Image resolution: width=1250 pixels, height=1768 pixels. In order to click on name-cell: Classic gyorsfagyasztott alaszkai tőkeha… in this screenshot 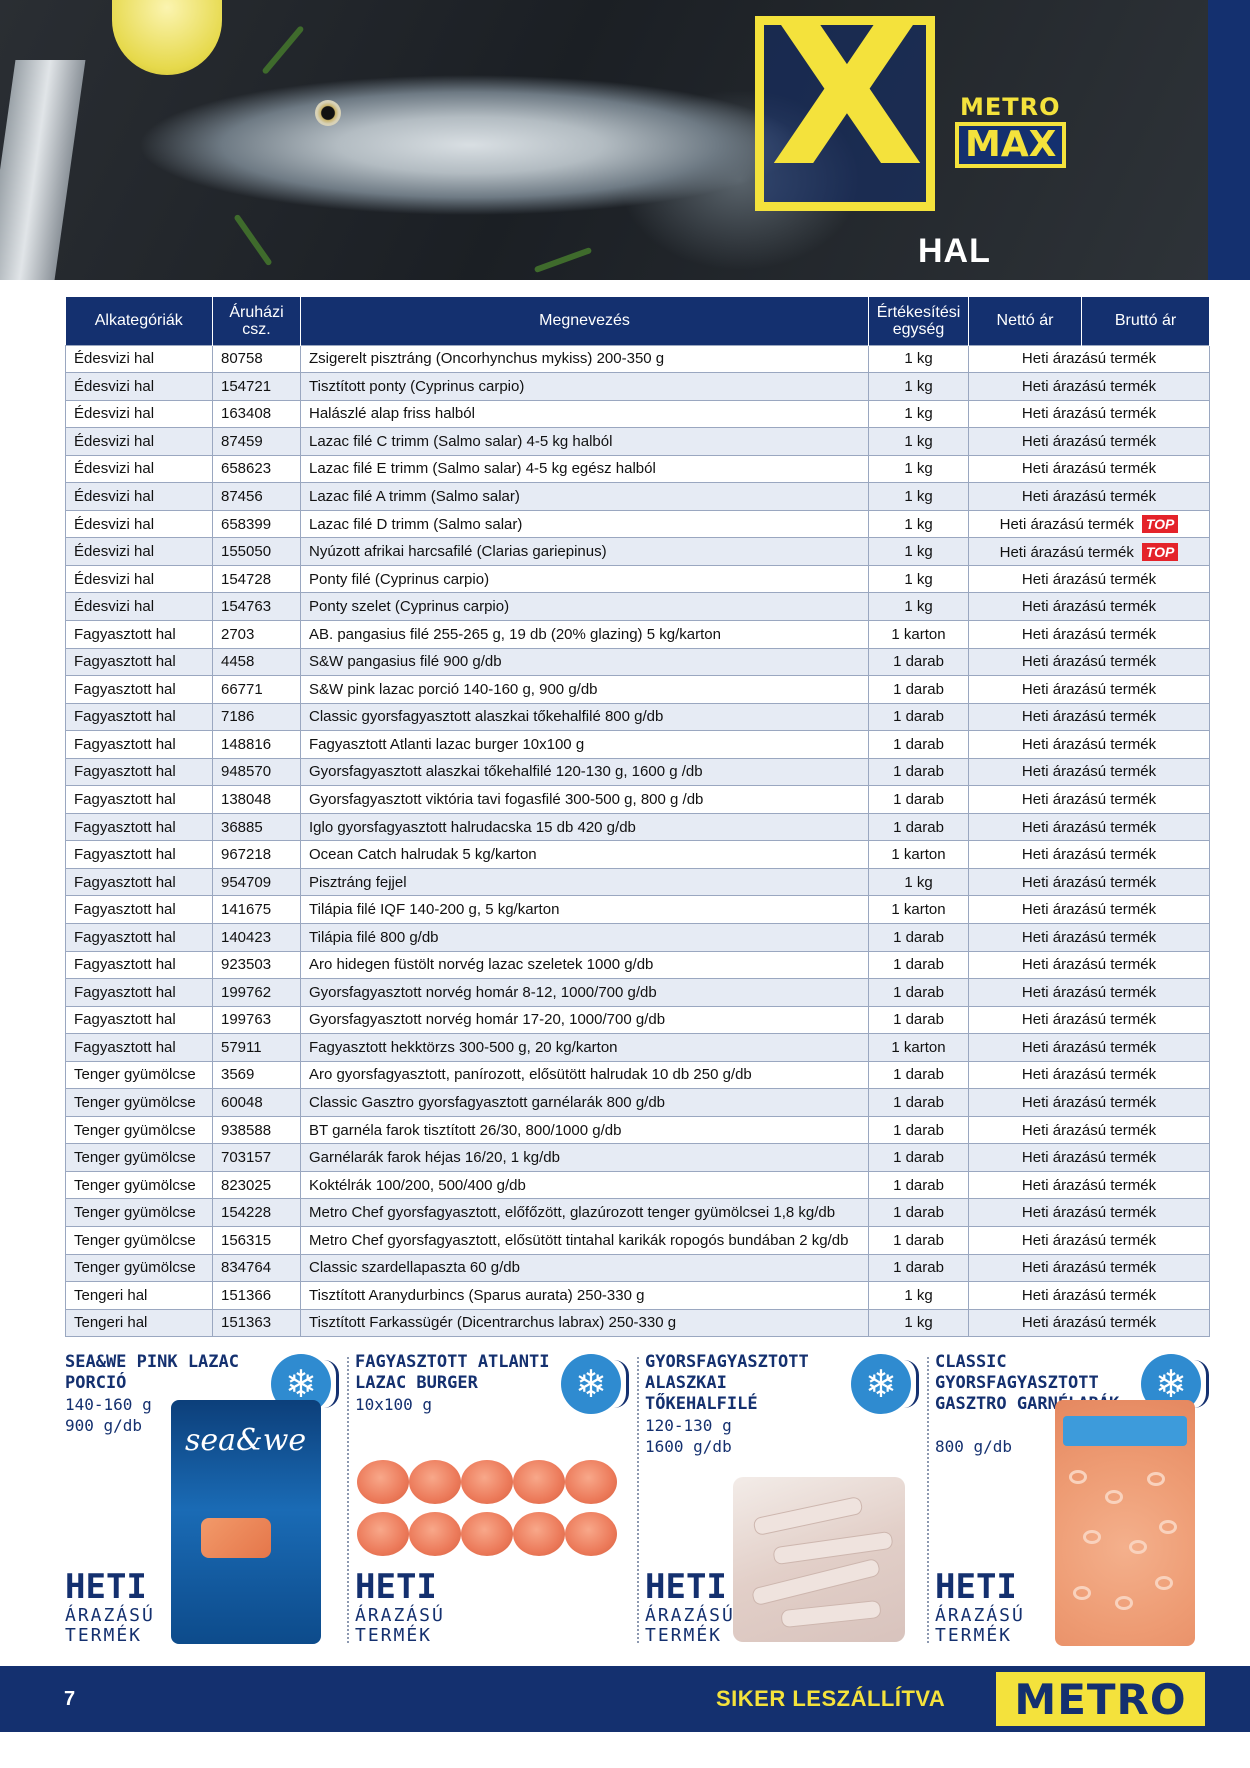, I will do `click(584, 717)`.